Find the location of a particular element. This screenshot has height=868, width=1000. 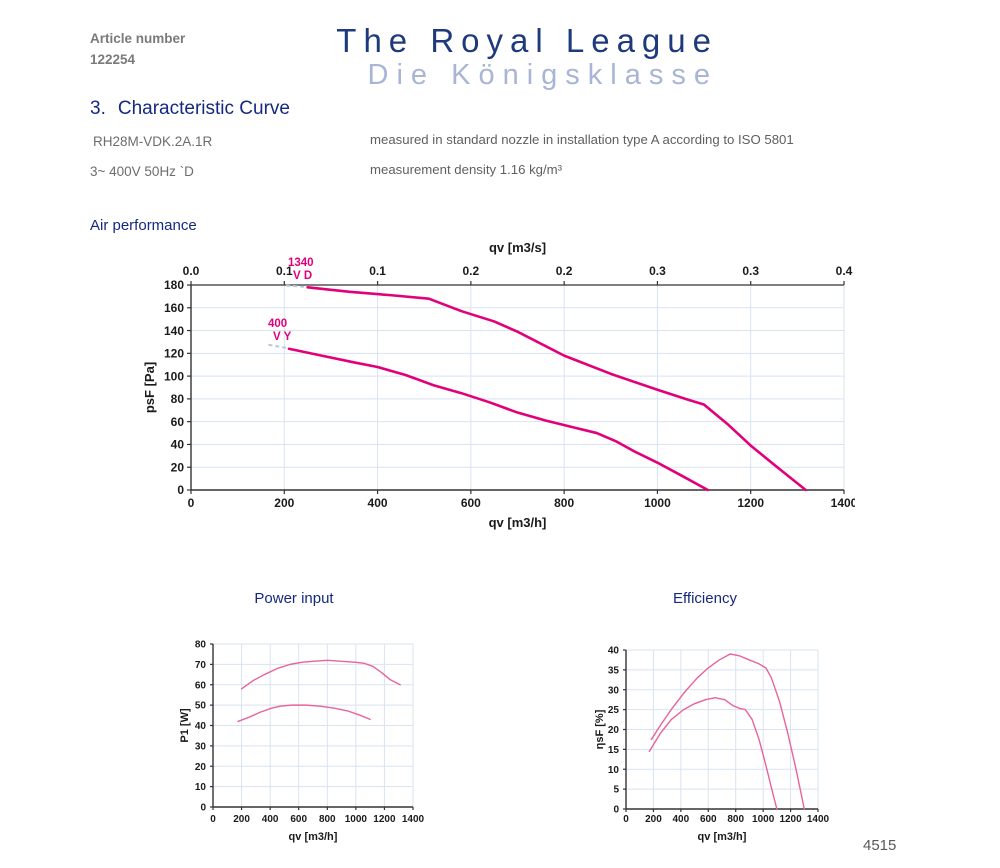

svg-text: 5 is located at coordinates (616, 790).